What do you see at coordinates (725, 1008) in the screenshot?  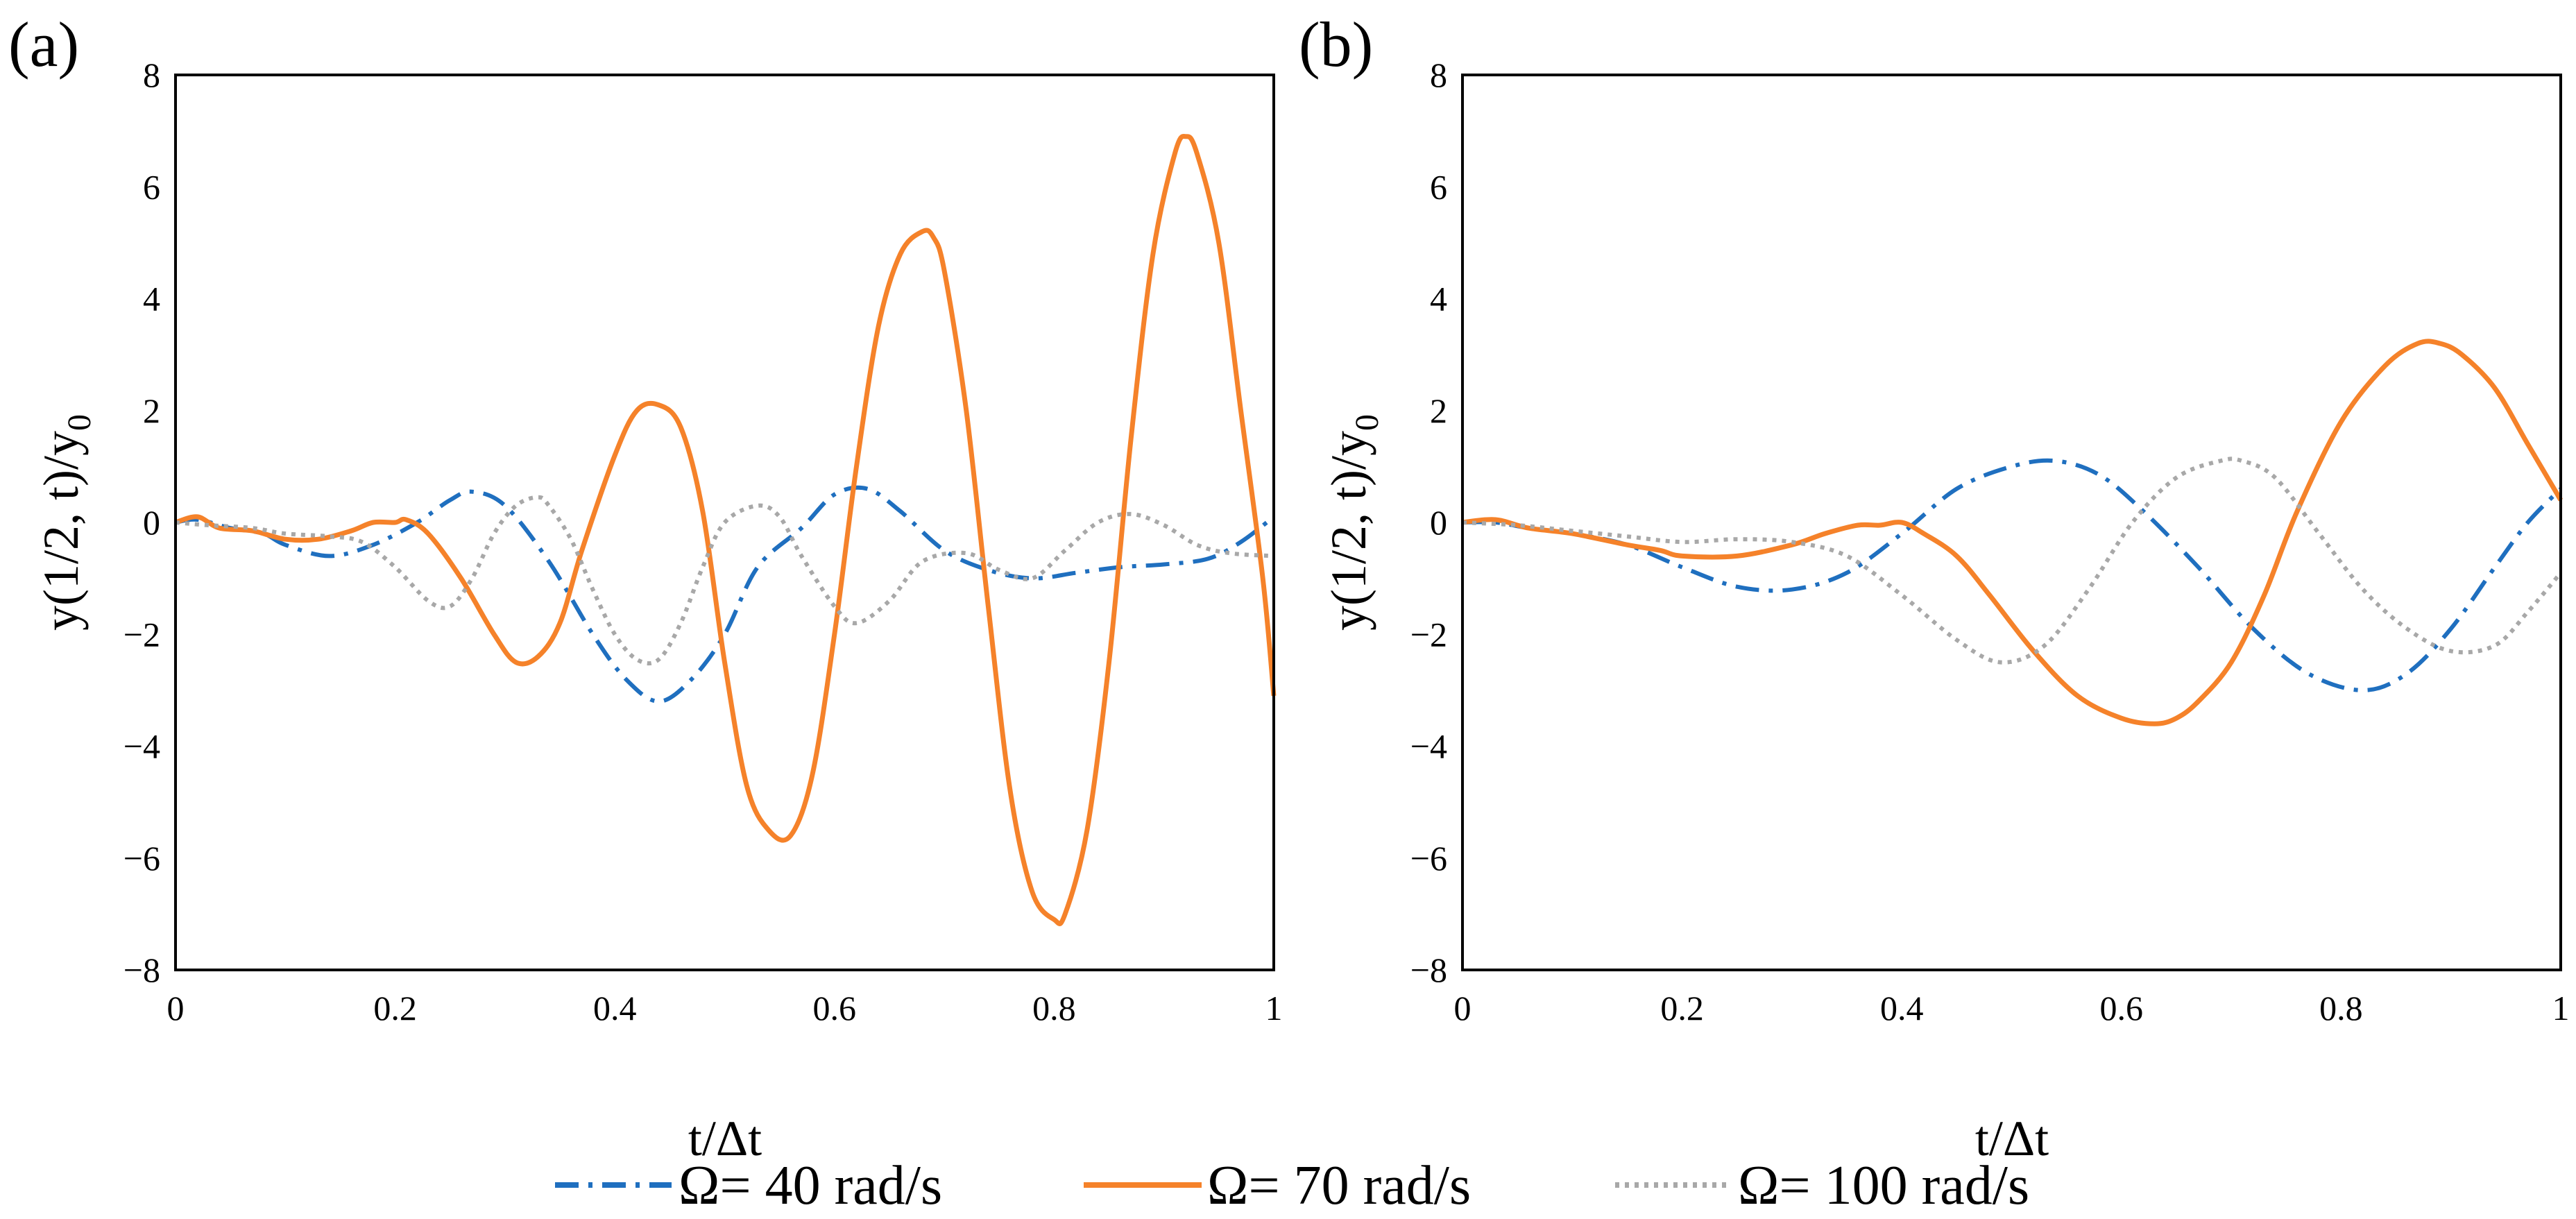 I see `x-tick-labels-a: 0 0.2 0.4 0.6 0.8 1` at bounding box center [725, 1008].